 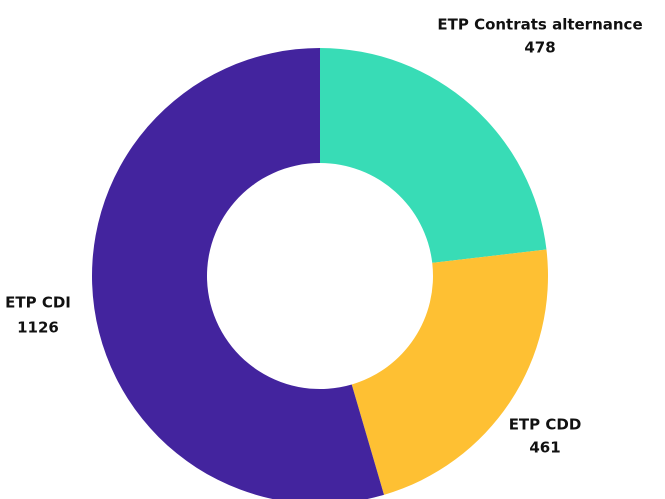 What do you see at coordinates (545, 425) in the screenshot?
I see `slice-label: ETP CDD` at bounding box center [545, 425].